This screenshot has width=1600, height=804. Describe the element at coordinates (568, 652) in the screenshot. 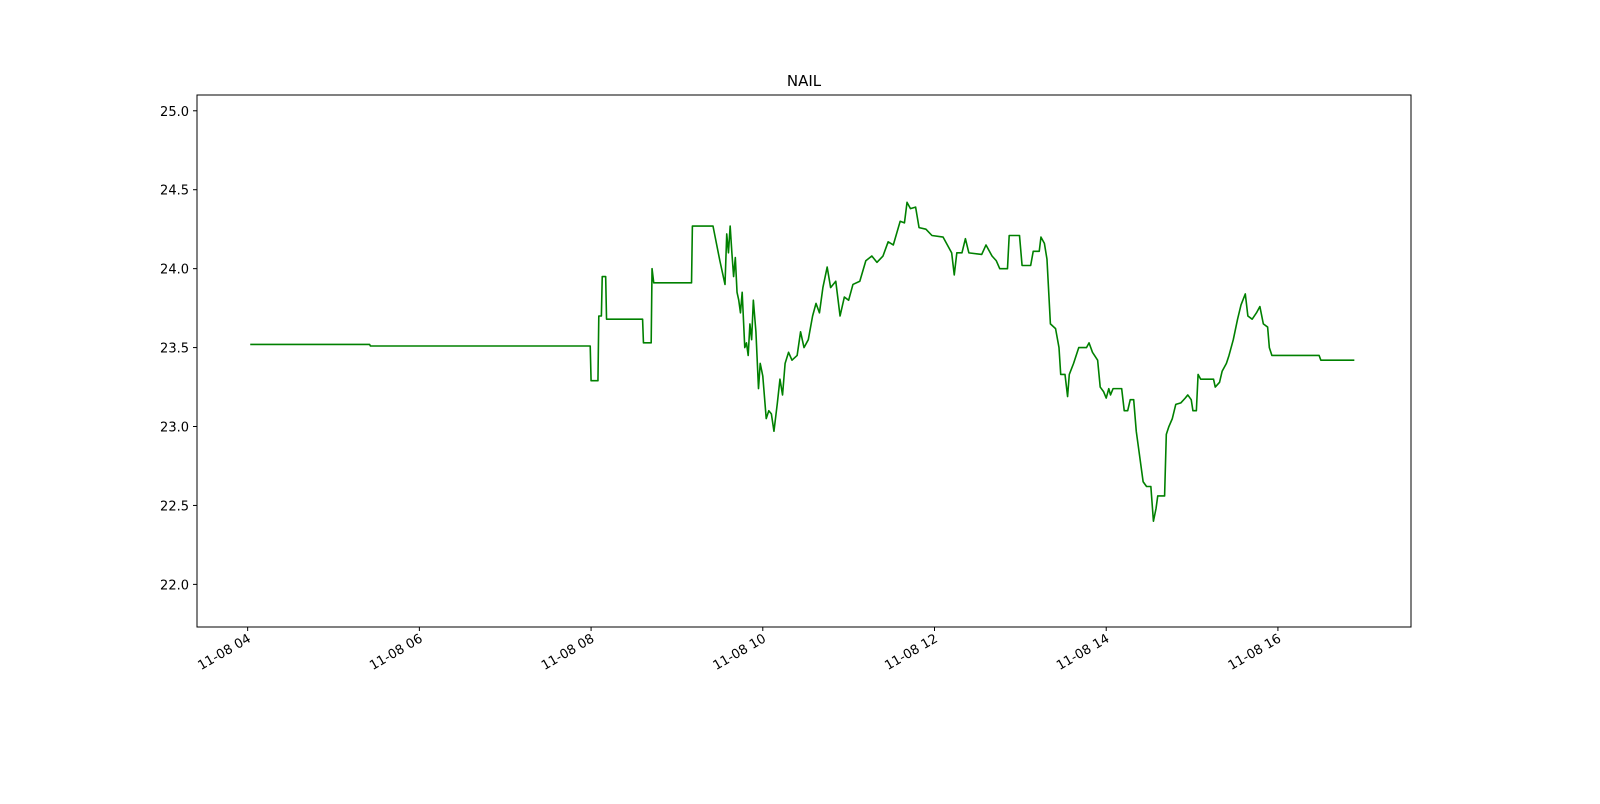

I see `x-tick-label: 11-08 08` at that location.